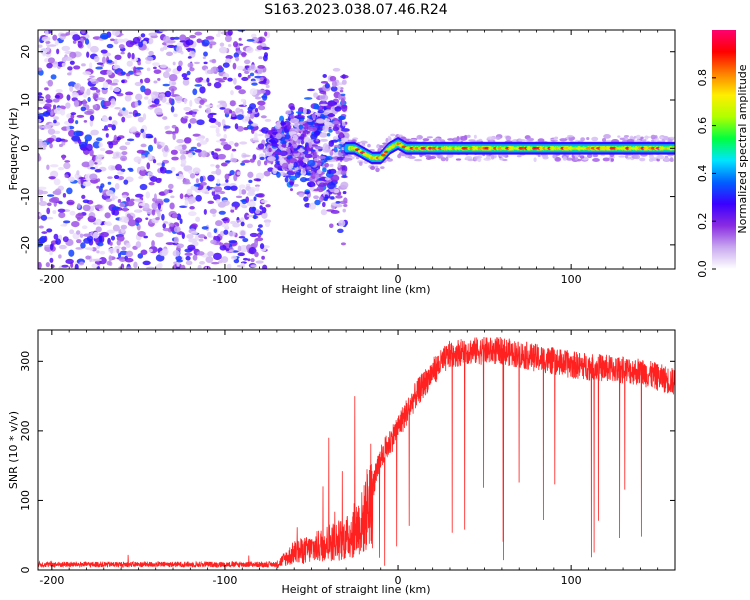 The width and height of the screenshot is (750, 600). What do you see at coordinates (25, 148) in the screenshot?
I see `spectrogram-y-tick-label: 0` at bounding box center [25, 148].